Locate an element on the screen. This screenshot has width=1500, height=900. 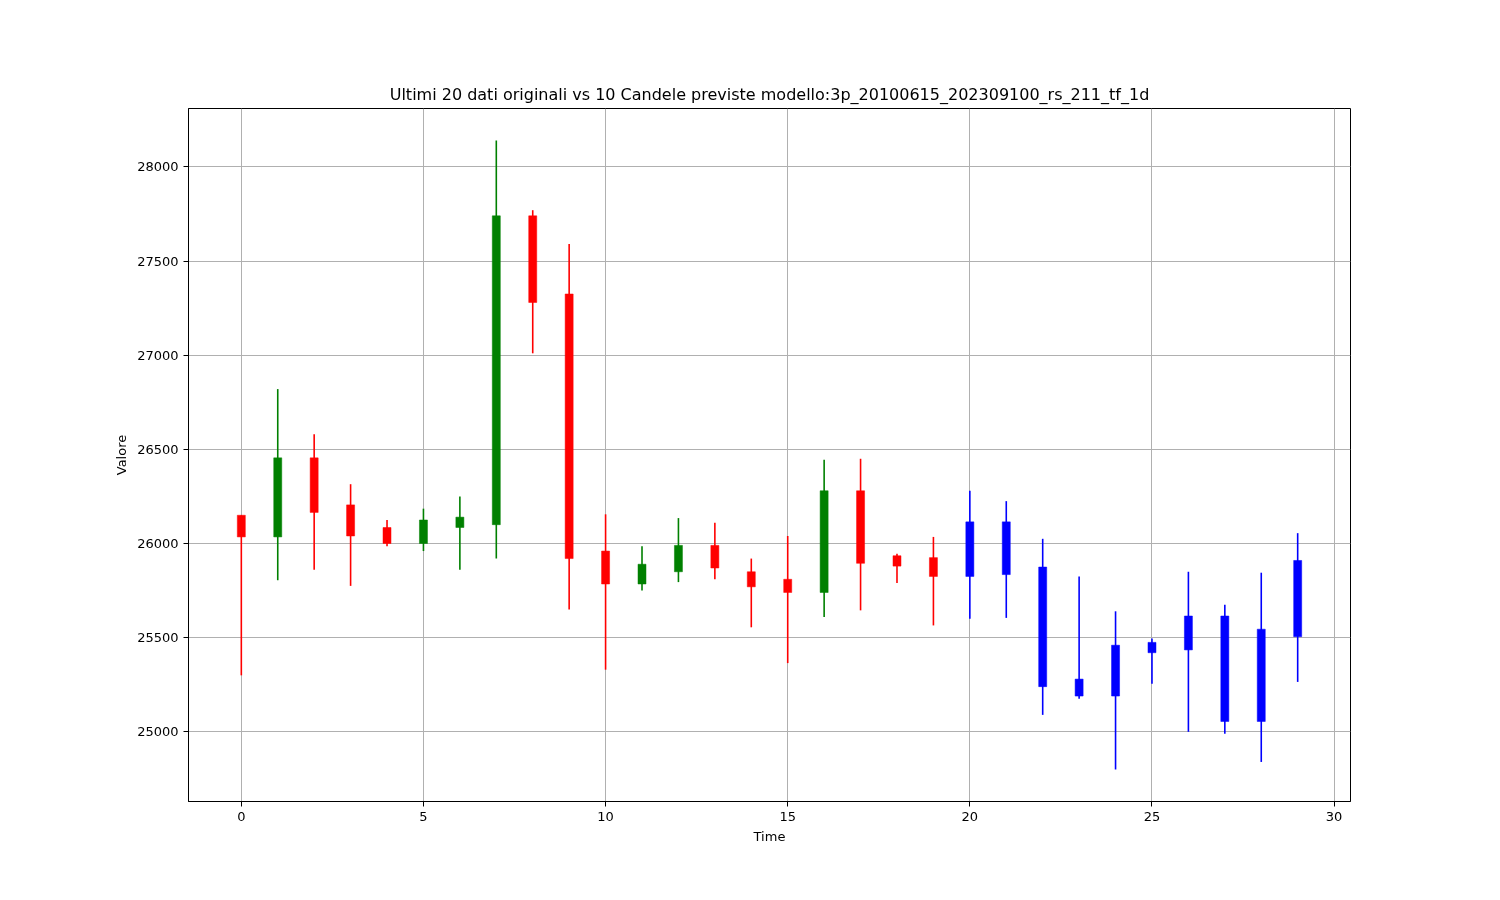
y-tick-label: 27000 is located at coordinates (158, 355).